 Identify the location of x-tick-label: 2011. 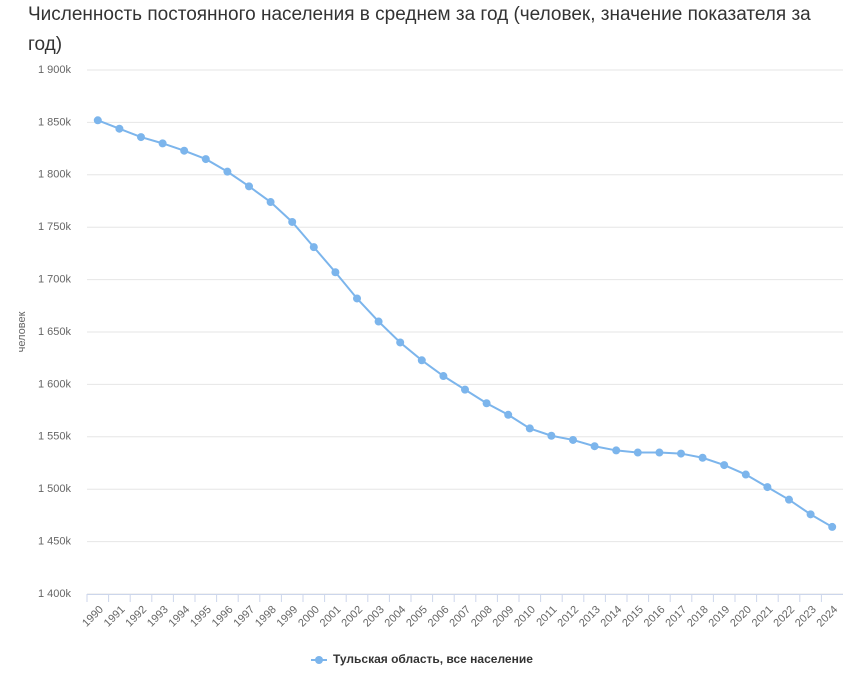
(546, 616).